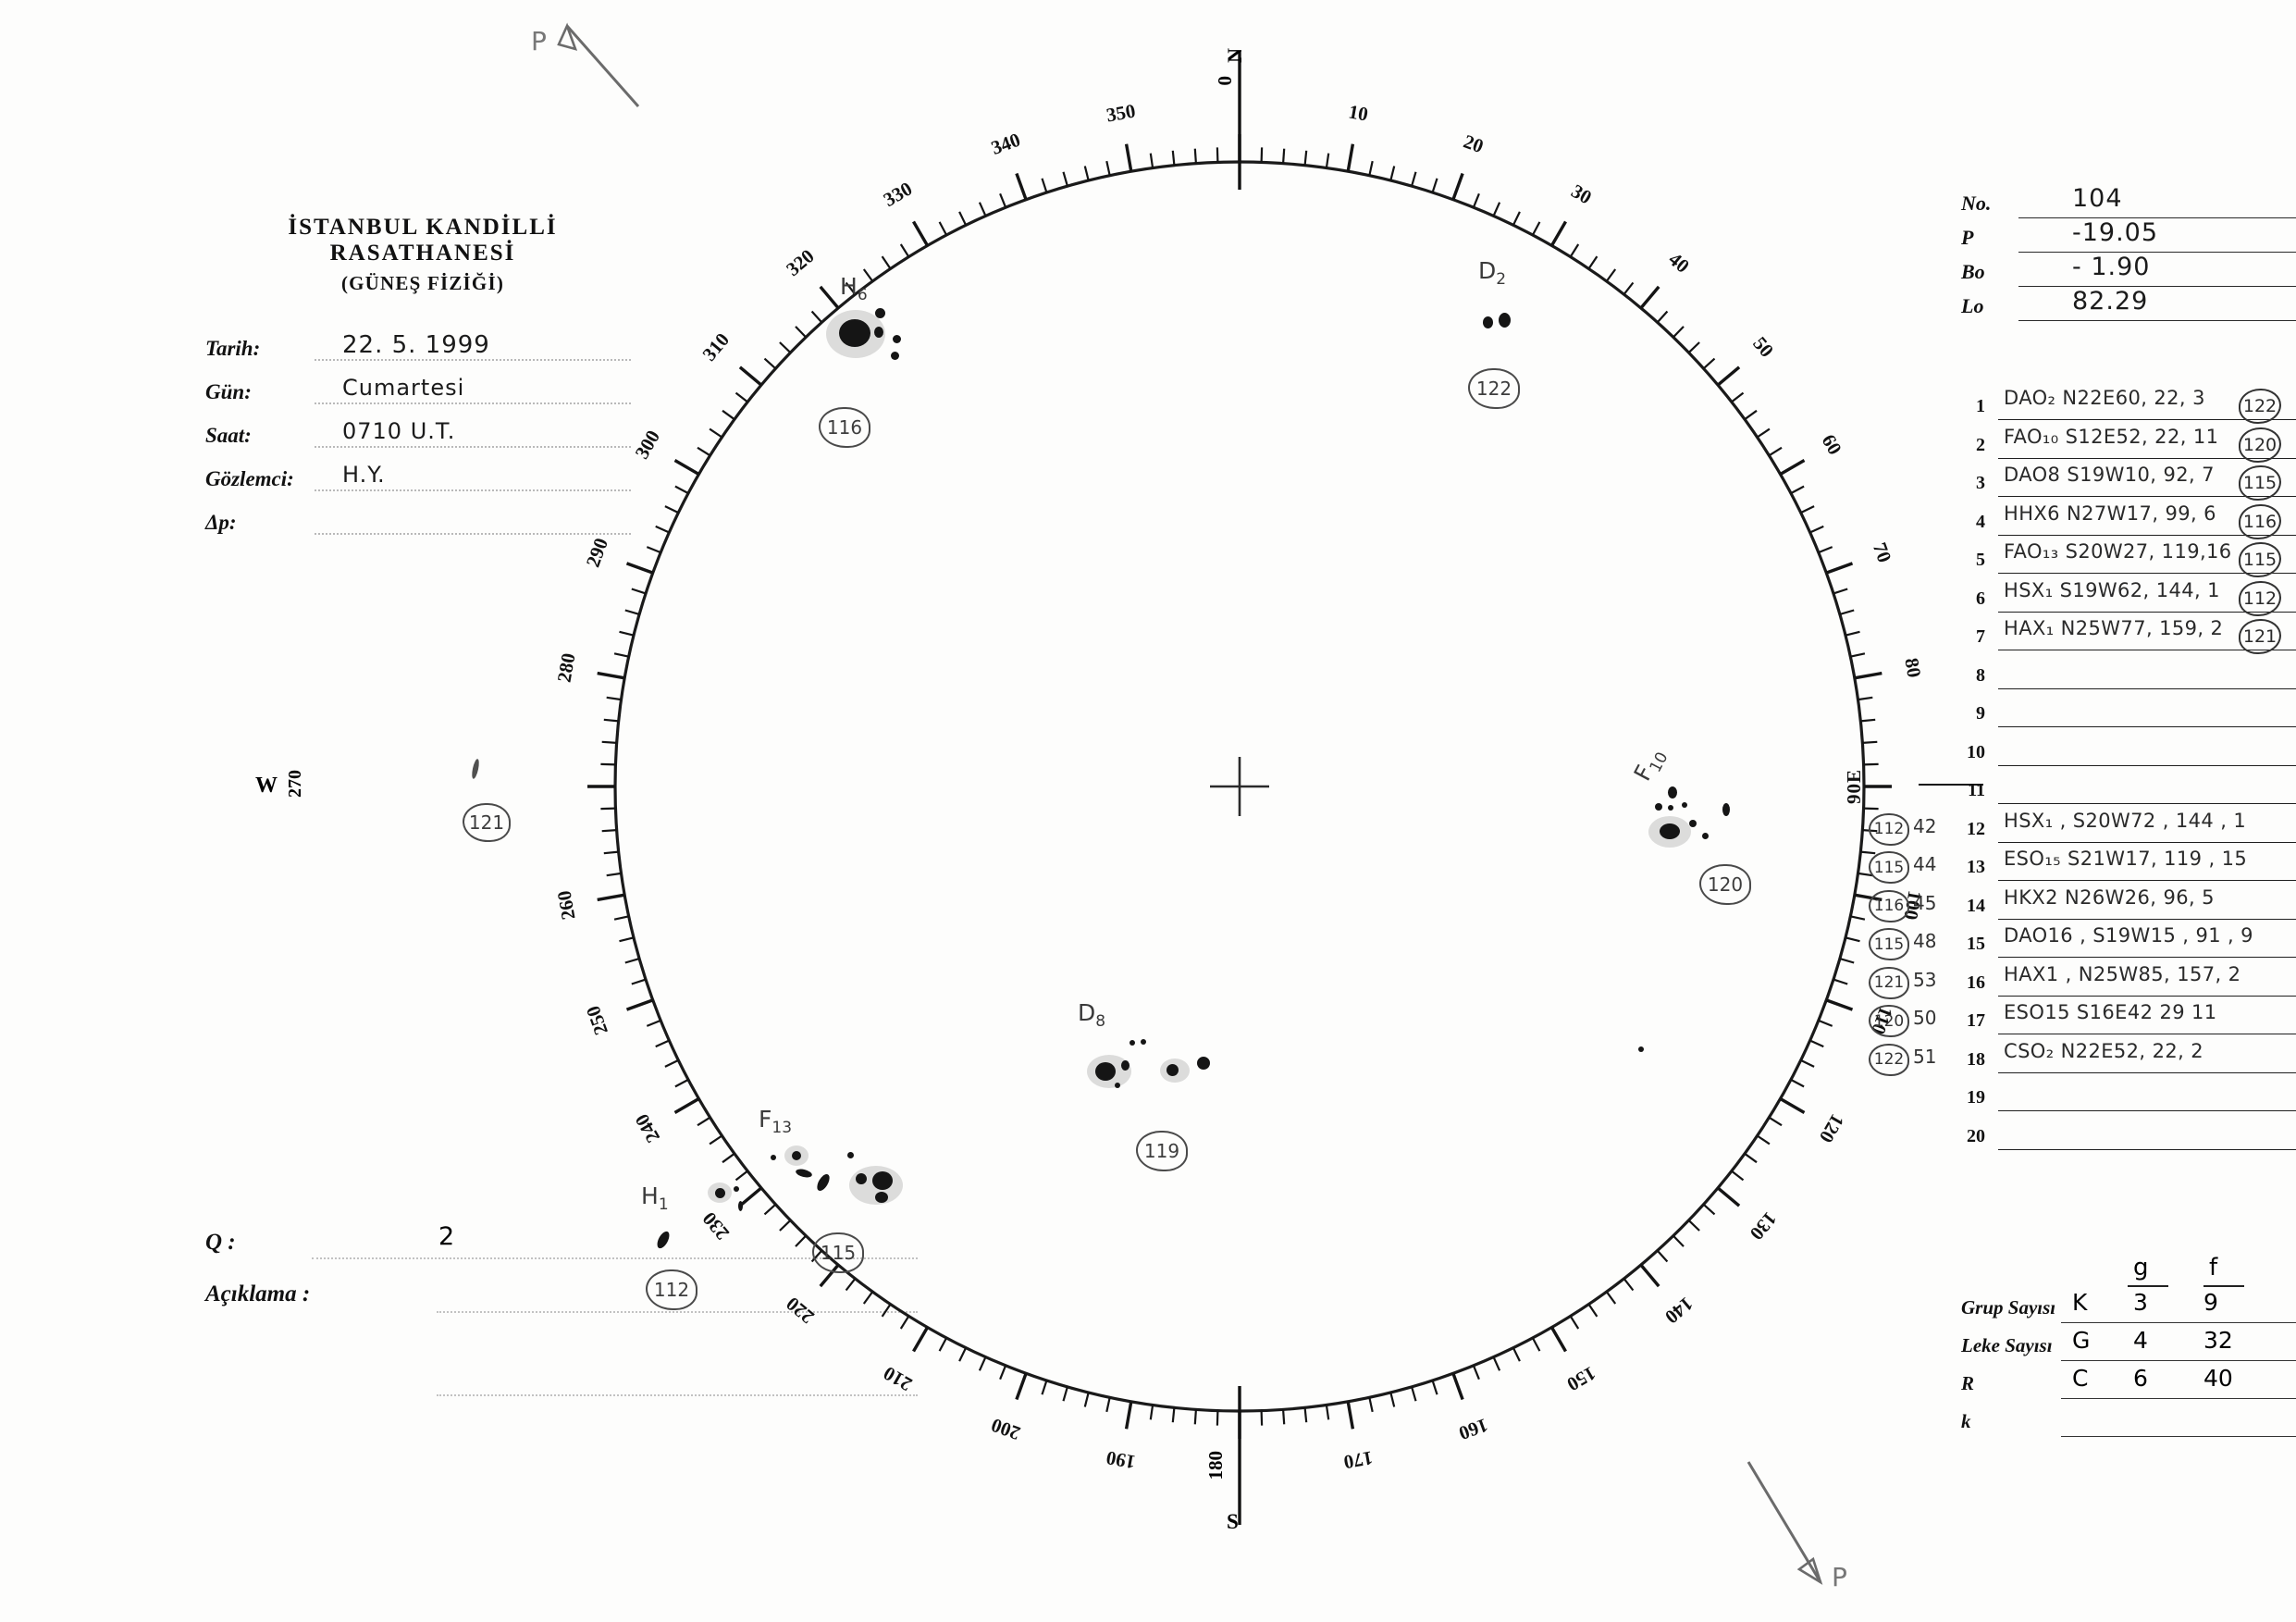 The image size is (2296, 1622). What do you see at coordinates (1234, 54) in the screenshot?
I see `cardinal-label-north: N` at bounding box center [1234, 54].